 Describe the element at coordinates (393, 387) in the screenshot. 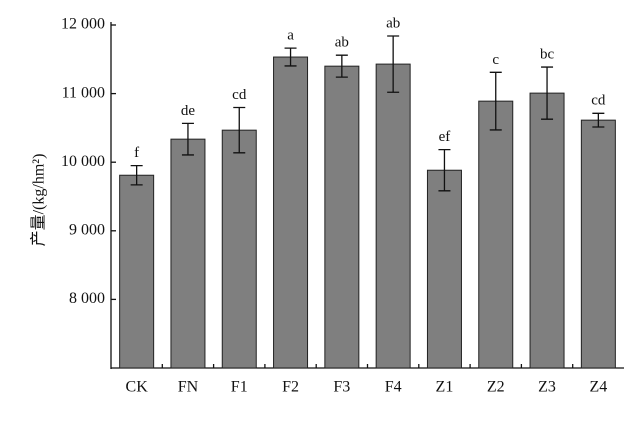

I see `x-tick-label: F4` at that location.